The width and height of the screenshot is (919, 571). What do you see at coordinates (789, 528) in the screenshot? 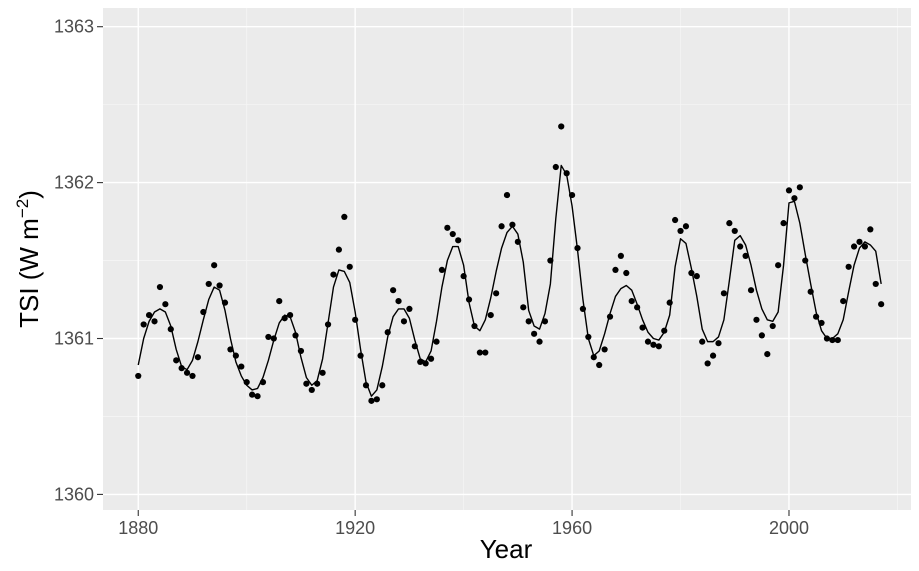
I see `x-tick-label: 2000` at bounding box center [789, 528].